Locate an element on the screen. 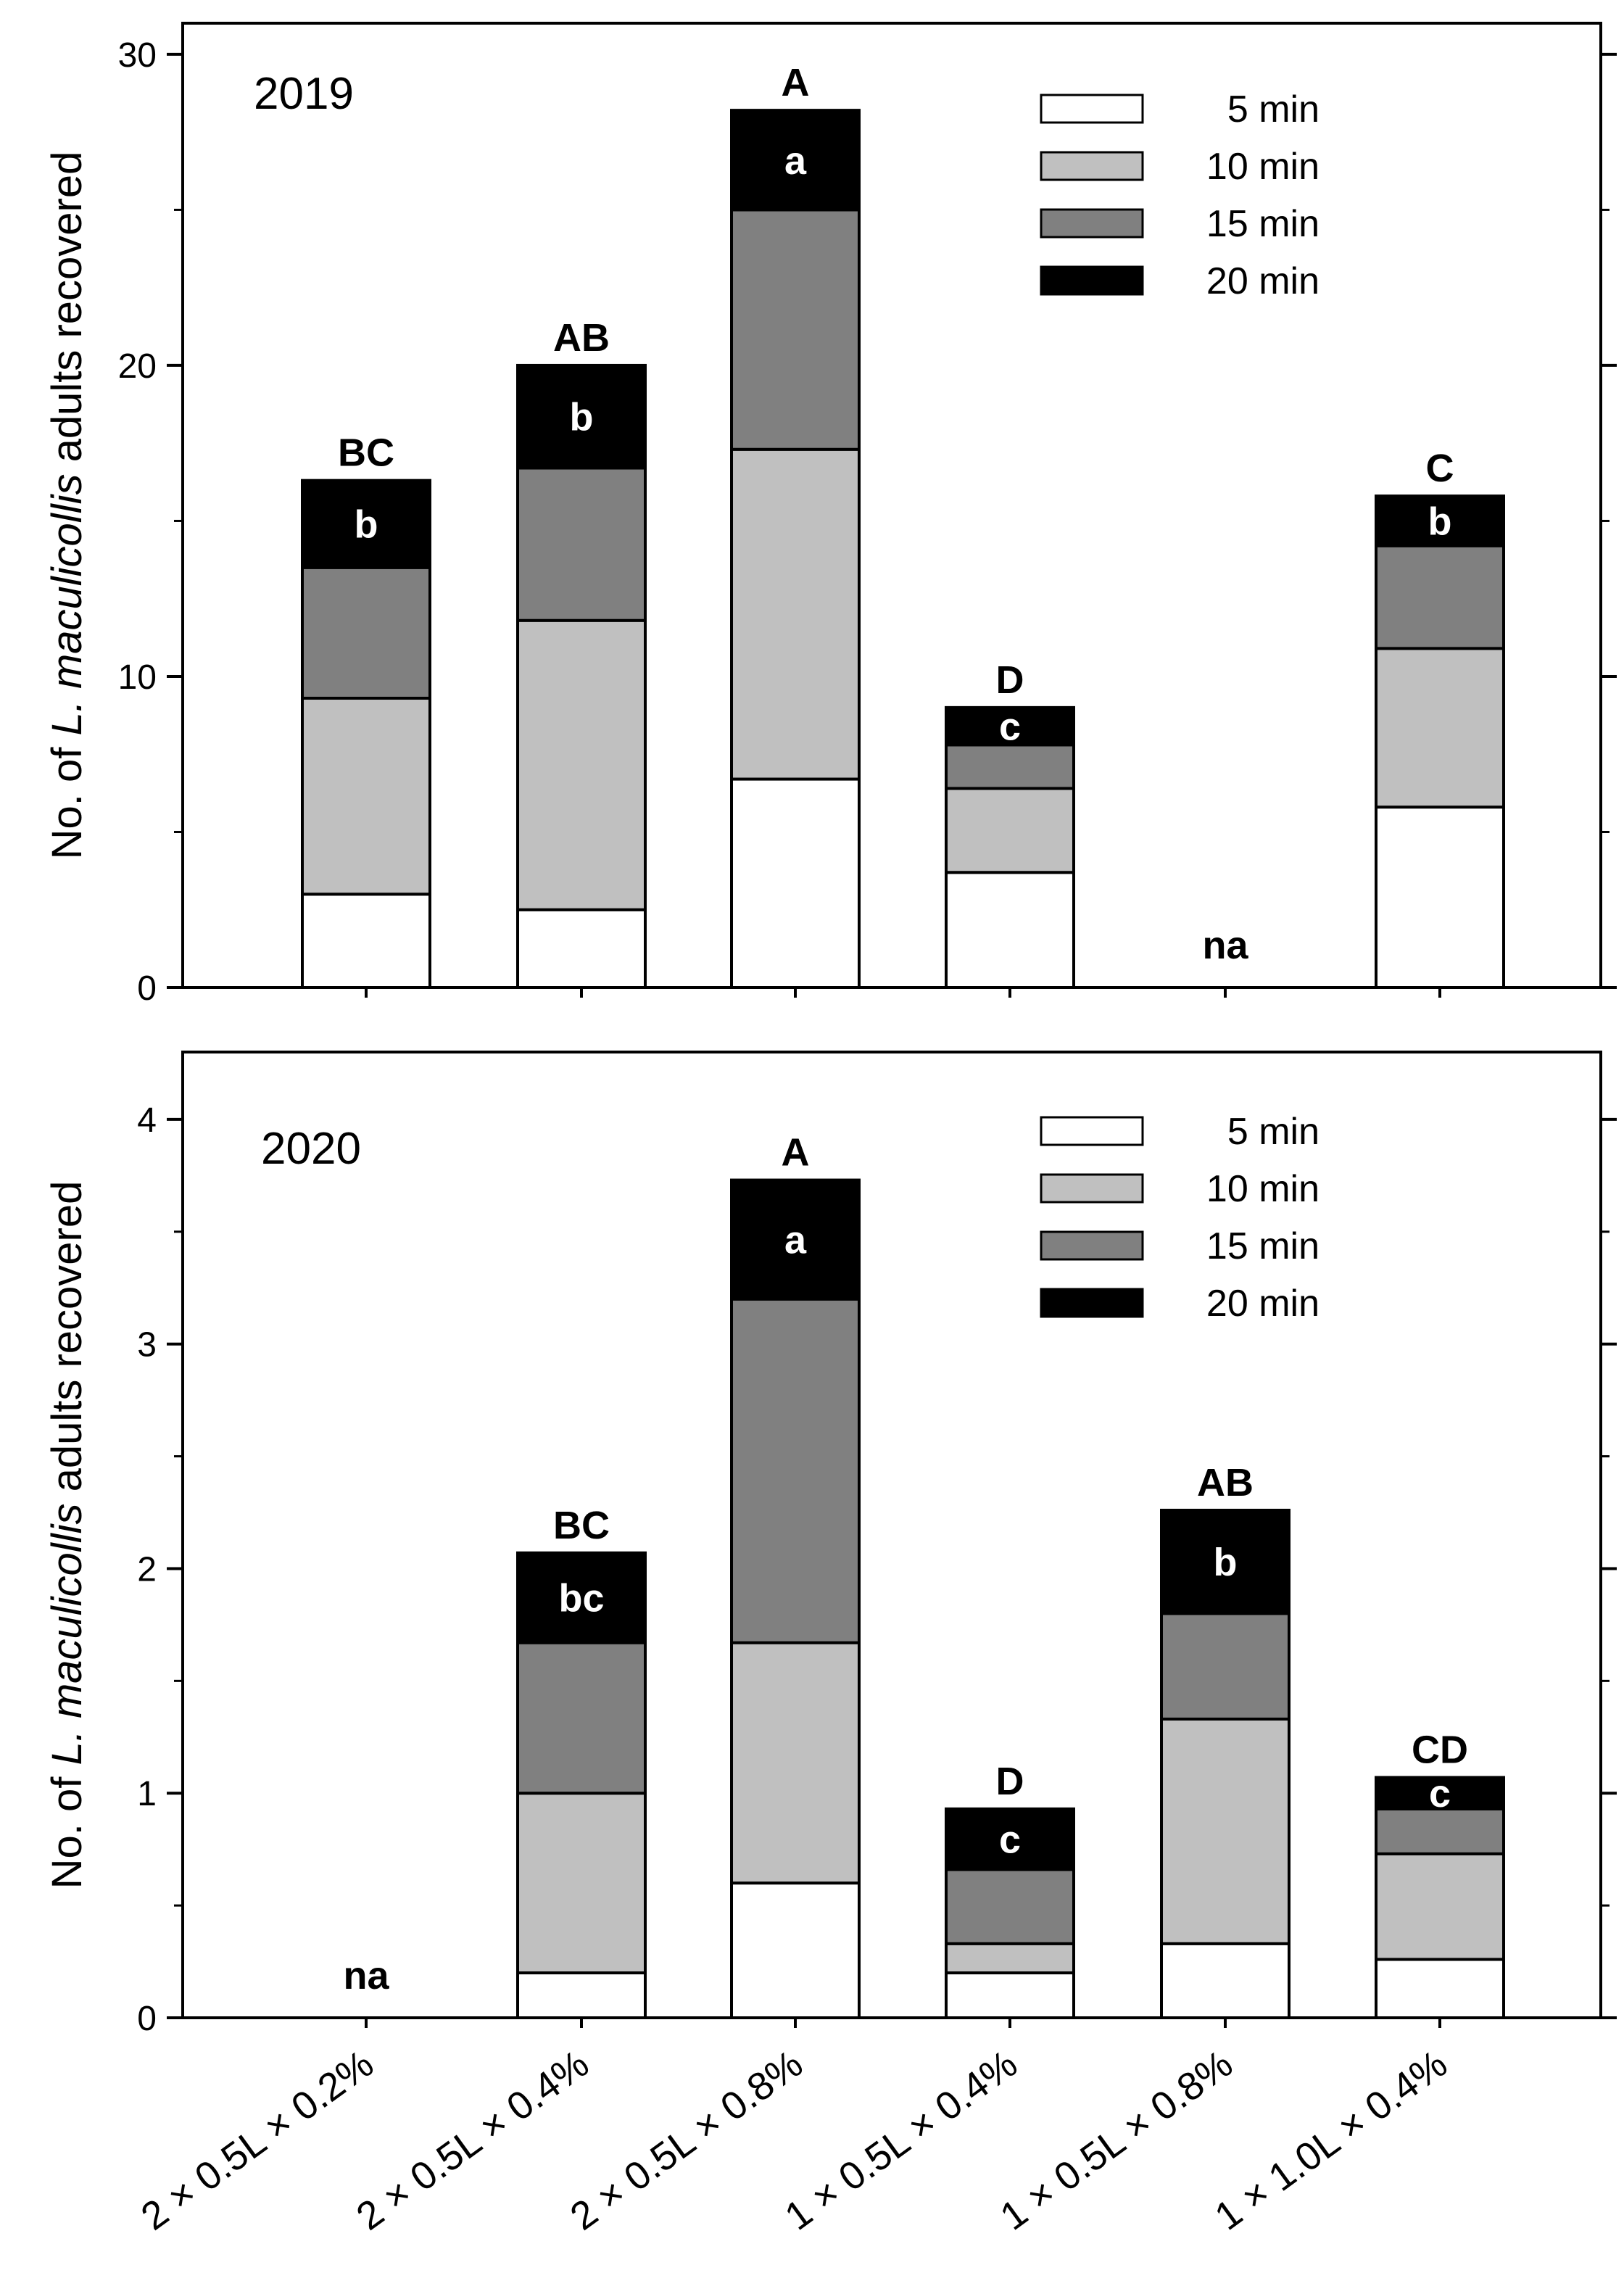 The height and width of the screenshot is (2273, 1624). y-tick-label: 3 is located at coordinates (147, 1346).